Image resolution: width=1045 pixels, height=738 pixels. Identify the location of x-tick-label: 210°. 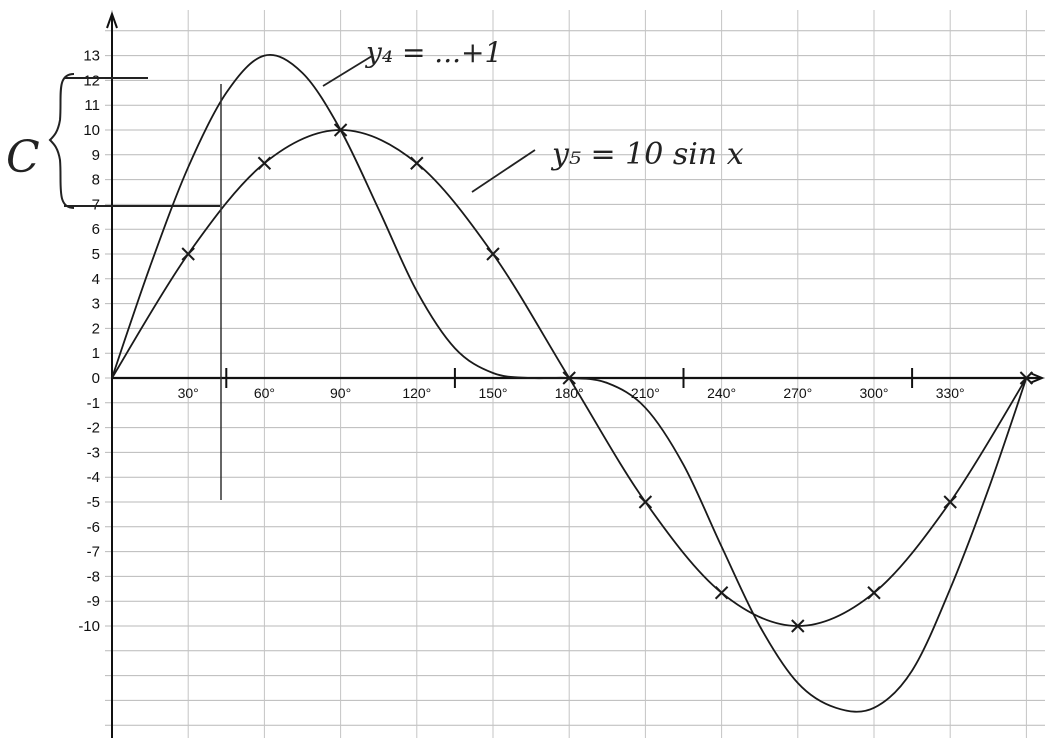
(645, 393).